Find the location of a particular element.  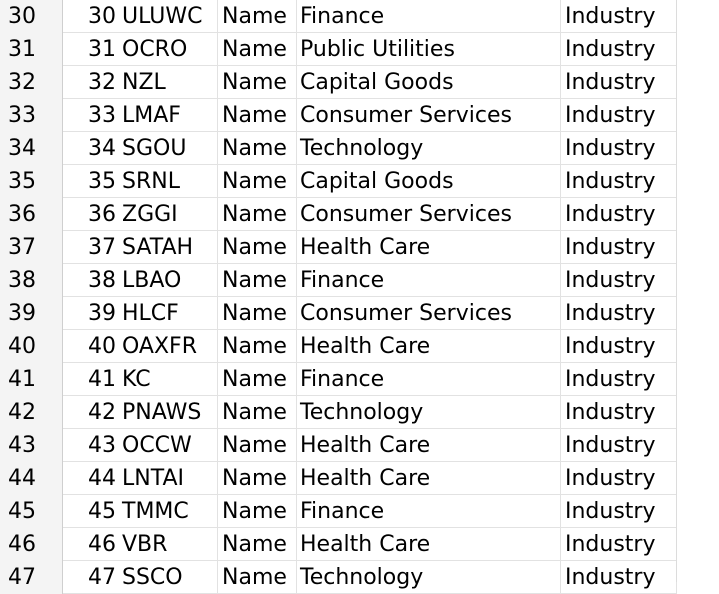

row-header: 47 is located at coordinates (31, 577).